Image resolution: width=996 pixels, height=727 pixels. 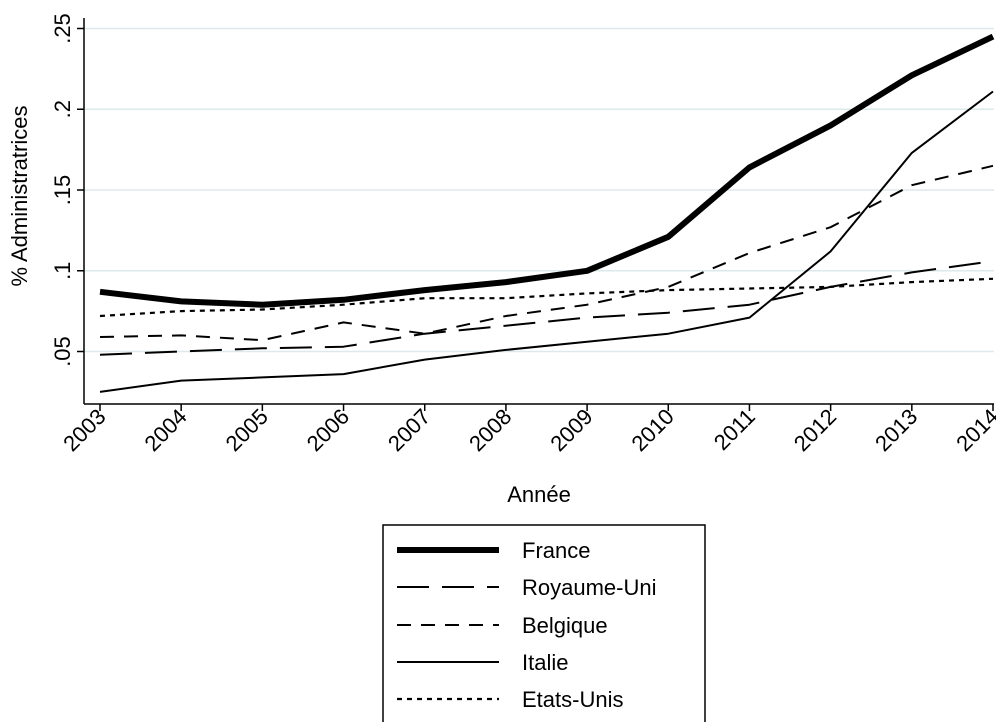 I want to click on x-tick-label: 2014, so click(x=973, y=430).